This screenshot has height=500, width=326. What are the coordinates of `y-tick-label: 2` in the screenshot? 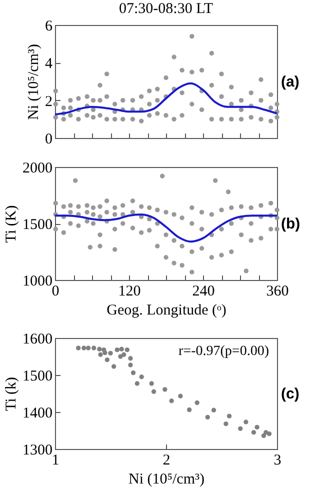 It's located at (48, 102).